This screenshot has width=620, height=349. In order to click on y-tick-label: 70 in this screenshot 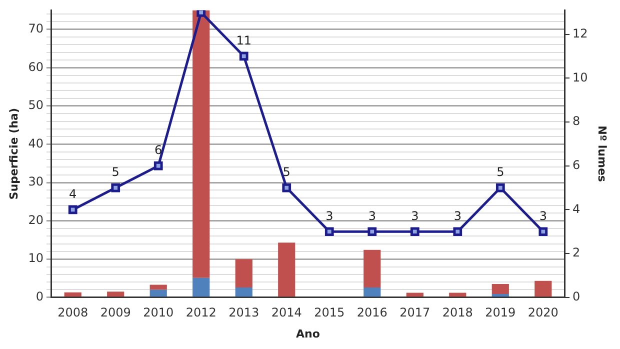, I will do `click(36, 28)`.